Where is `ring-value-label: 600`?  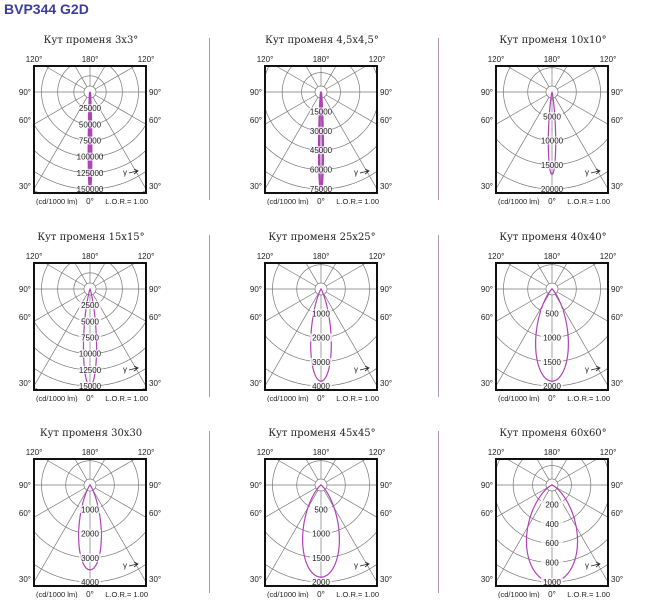
ring-value-label: 600 is located at coordinates (552, 543).